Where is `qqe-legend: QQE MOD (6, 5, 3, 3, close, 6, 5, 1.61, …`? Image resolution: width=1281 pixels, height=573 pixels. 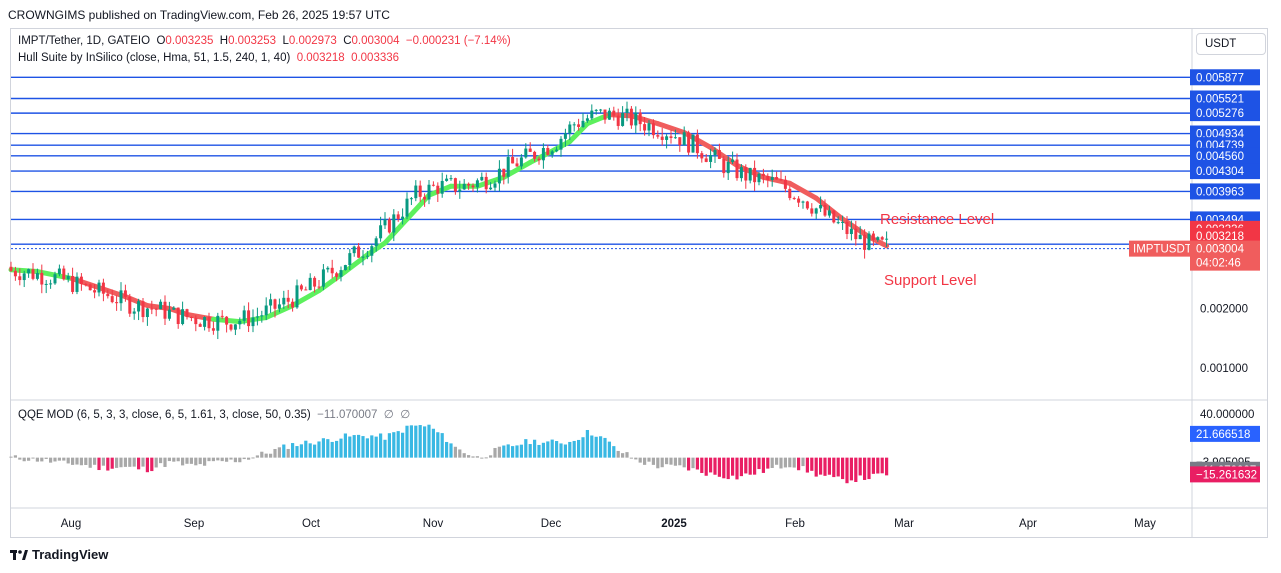 qqe-legend: QQE MOD (6, 5, 3, 3, close, 6, 5, 1.61, … is located at coordinates (214, 414).